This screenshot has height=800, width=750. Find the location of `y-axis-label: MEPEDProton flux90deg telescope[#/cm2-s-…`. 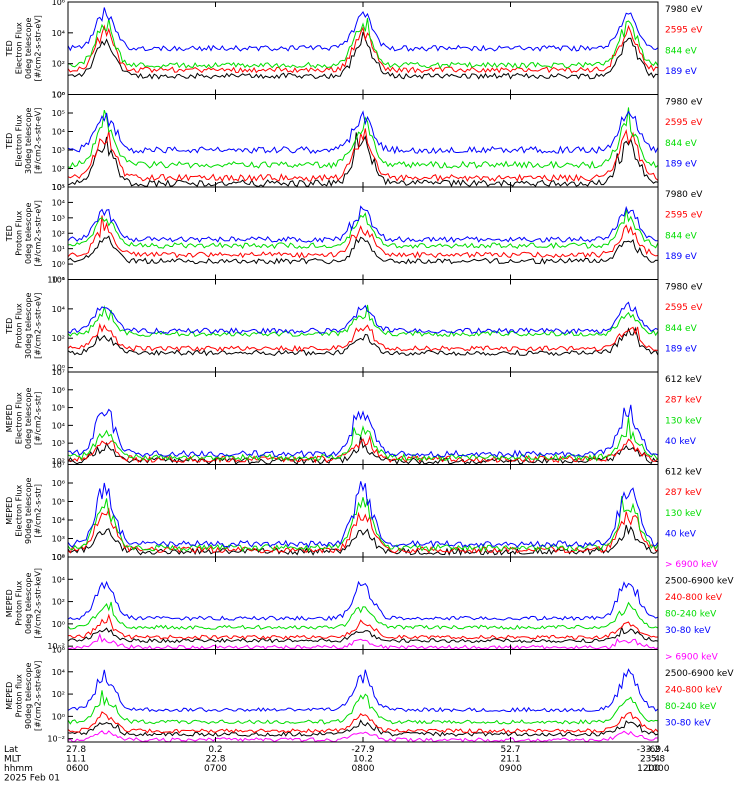

y-axis-label: MEPEDProton flux90deg telescope[#/cm2-s-… is located at coordinates (24, 695).